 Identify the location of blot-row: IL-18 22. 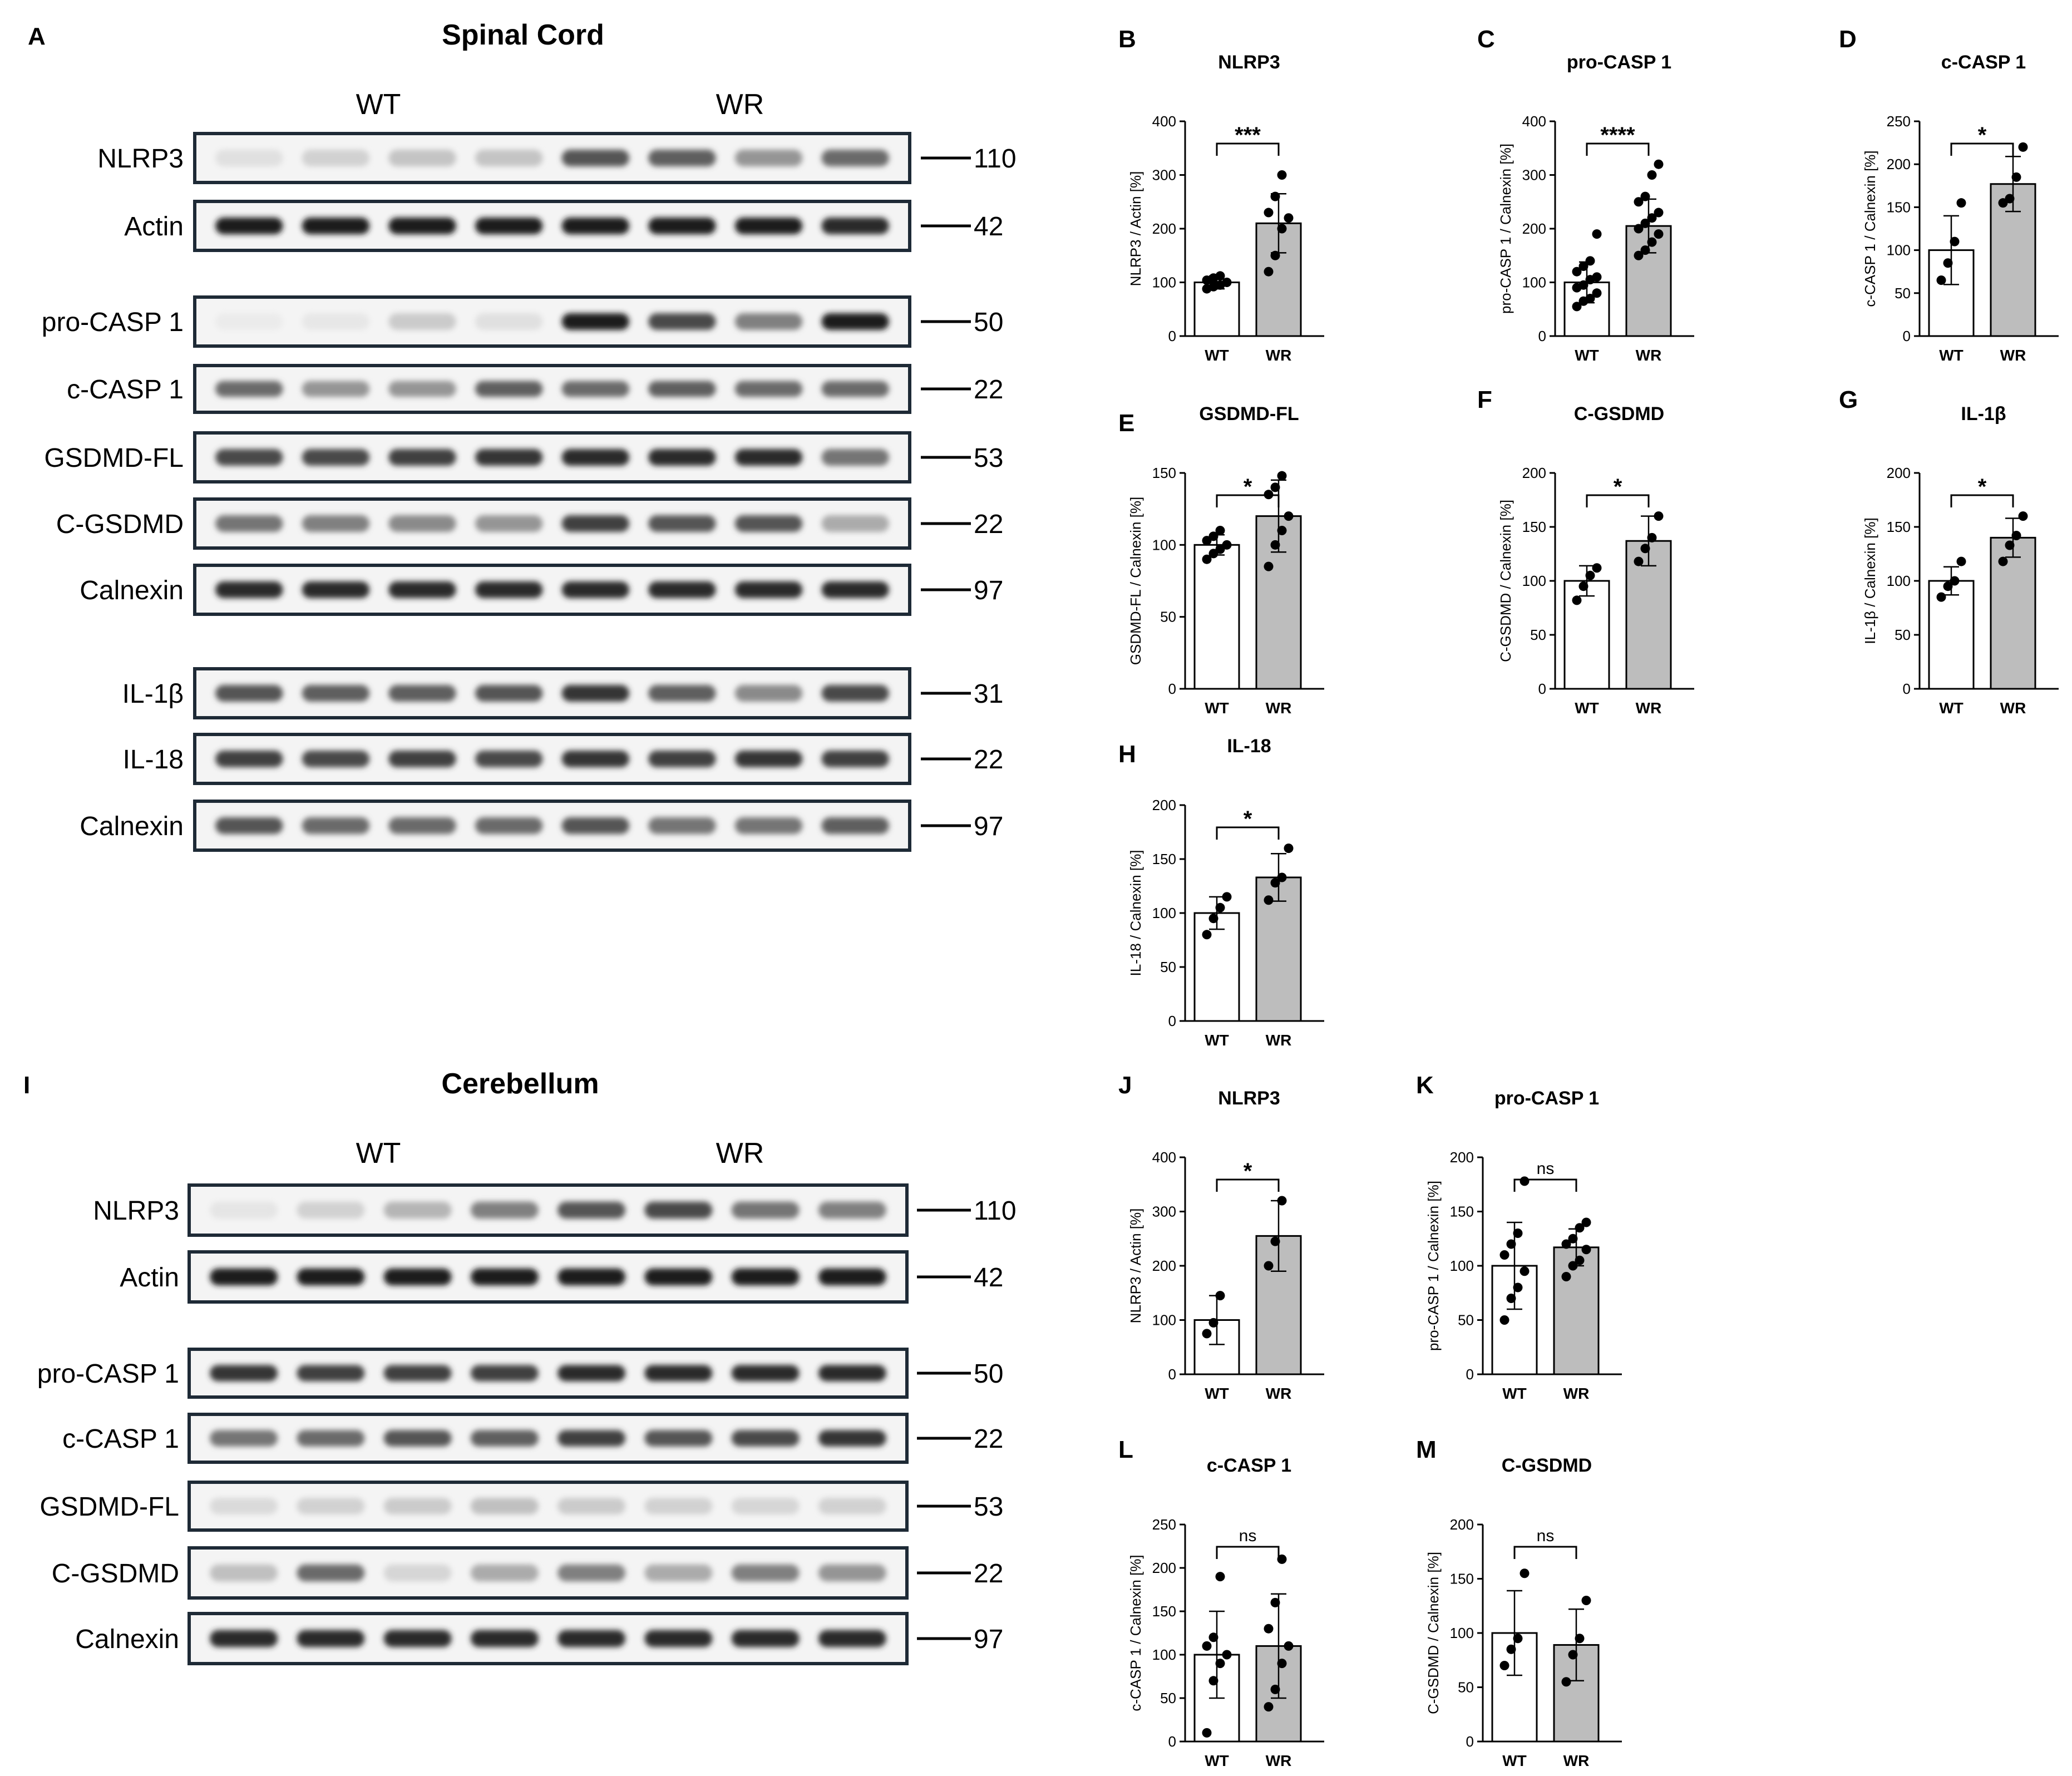
(563, 759).